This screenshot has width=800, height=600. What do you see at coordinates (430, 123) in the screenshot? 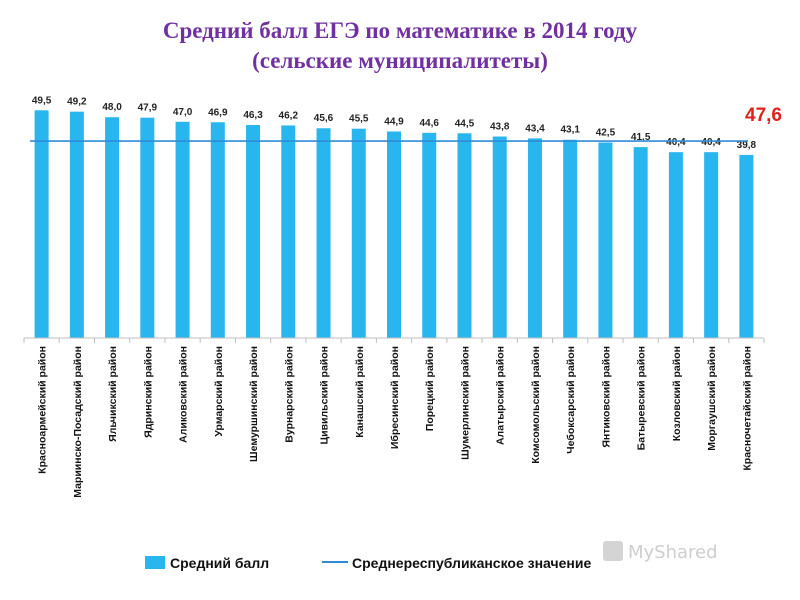
I see `value-label-12: 44,6` at bounding box center [430, 123].